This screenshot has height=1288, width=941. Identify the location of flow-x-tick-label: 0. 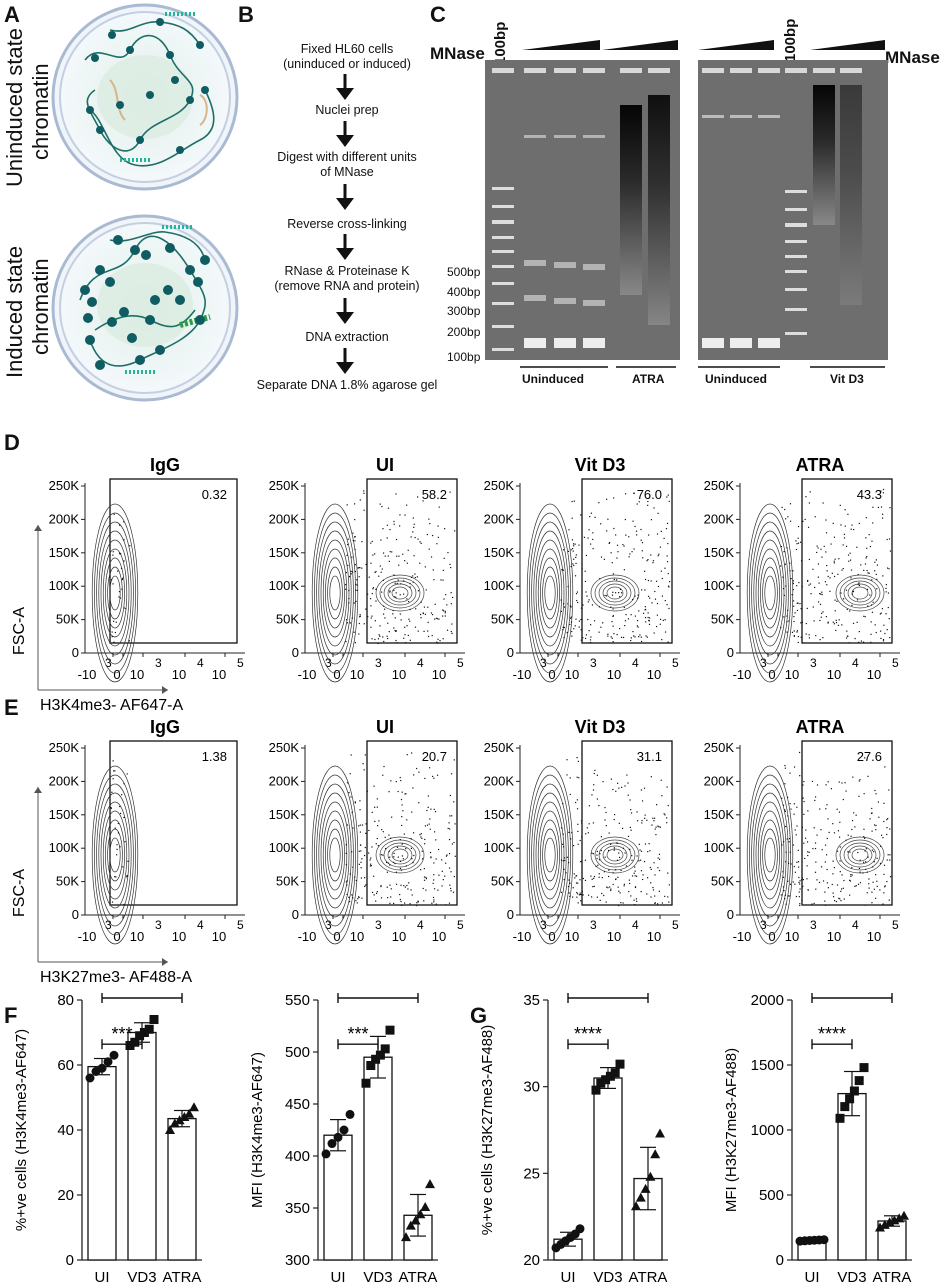
(116, 674).